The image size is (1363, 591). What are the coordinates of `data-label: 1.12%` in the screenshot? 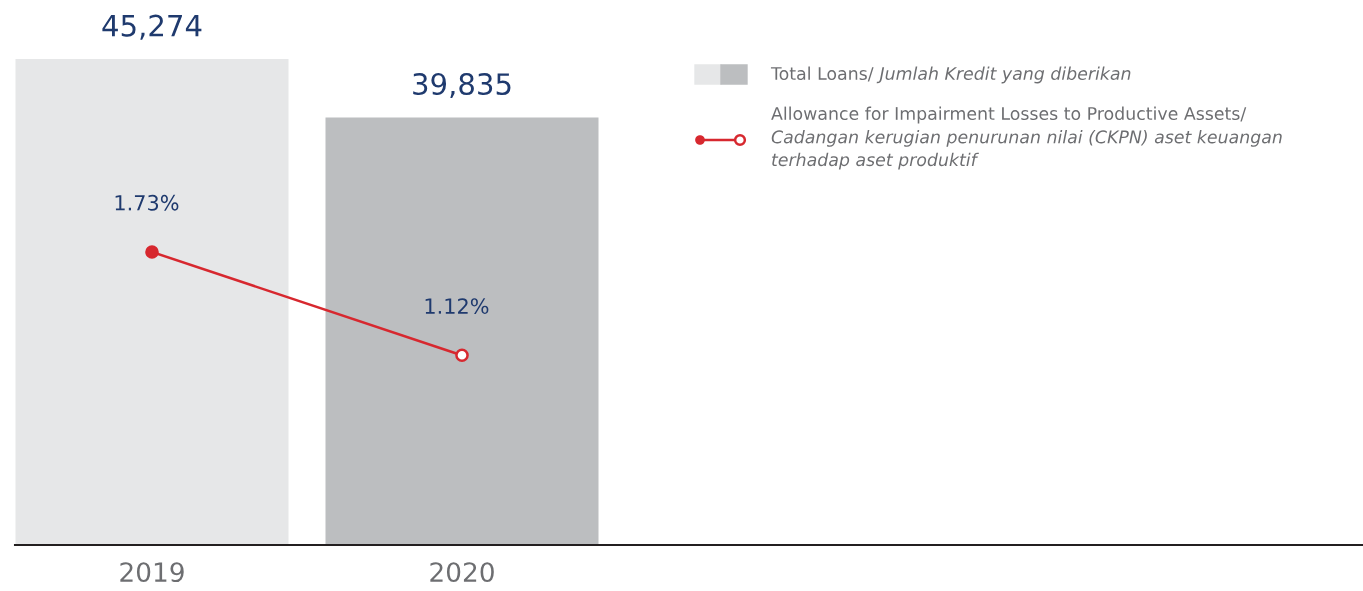 It's located at (457, 306).